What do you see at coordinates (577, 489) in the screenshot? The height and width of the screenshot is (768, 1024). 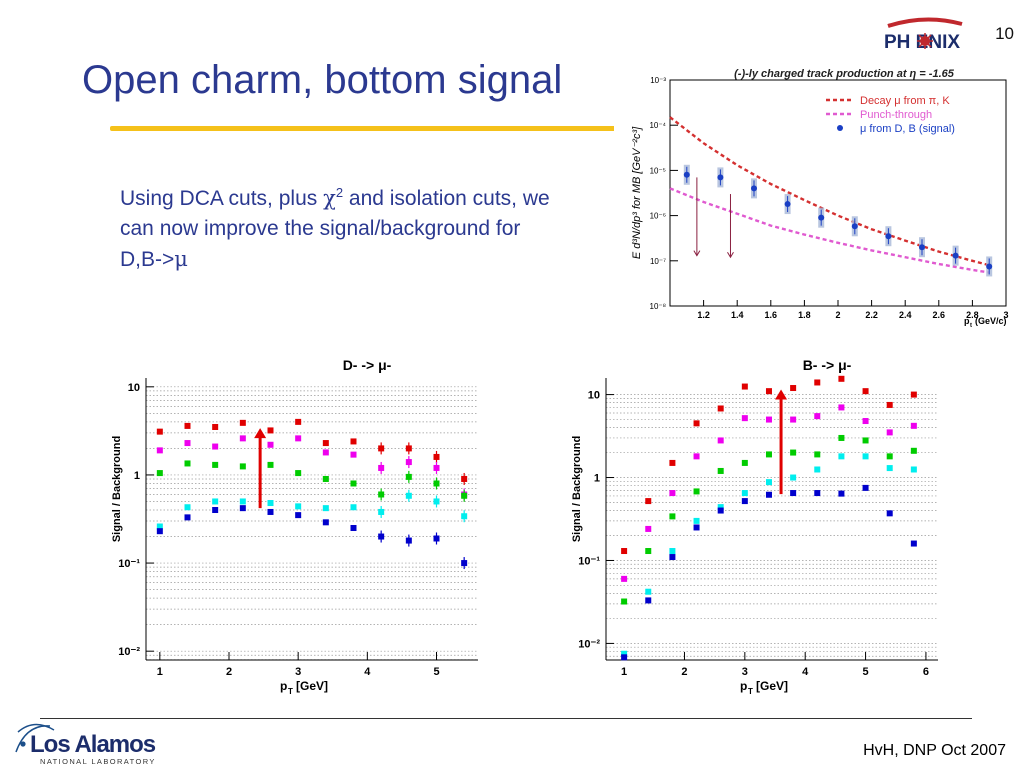 I see `y-axis-label: Signal / Background` at bounding box center [577, 489].